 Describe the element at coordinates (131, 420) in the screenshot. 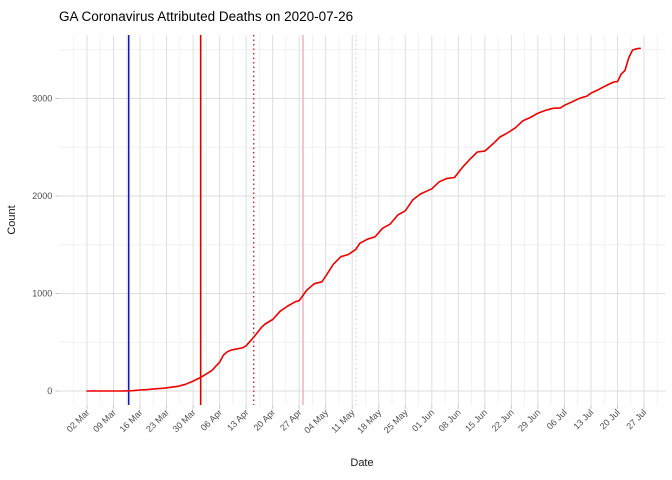

I see `x-tick-label: 16 Mar` at that location.